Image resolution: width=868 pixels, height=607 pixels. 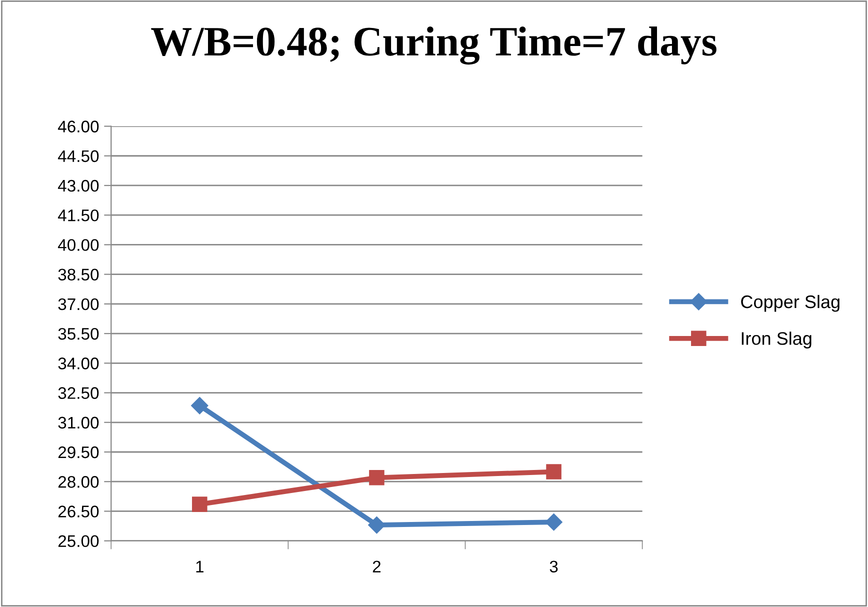 I want to click on legend-label: Copper Slag, so click(x=790, y=303).